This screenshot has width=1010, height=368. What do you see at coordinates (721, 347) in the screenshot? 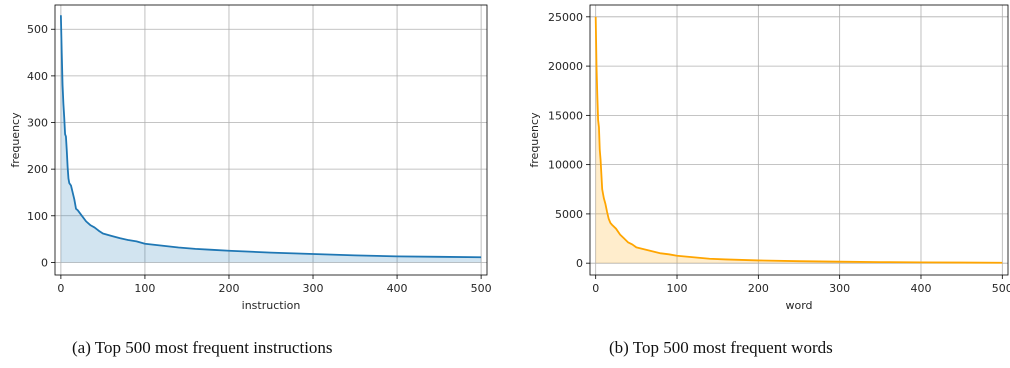
I see `caption-words: (b) Top 500 most frequent words` at bounding box center [721, 347].